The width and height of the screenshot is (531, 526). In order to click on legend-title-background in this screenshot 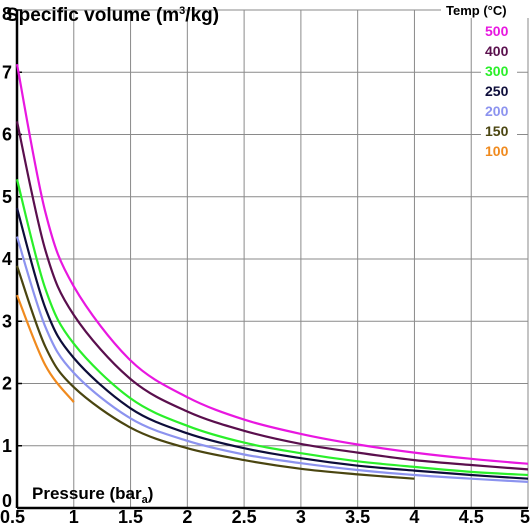, I will do `click(486, 10)`.